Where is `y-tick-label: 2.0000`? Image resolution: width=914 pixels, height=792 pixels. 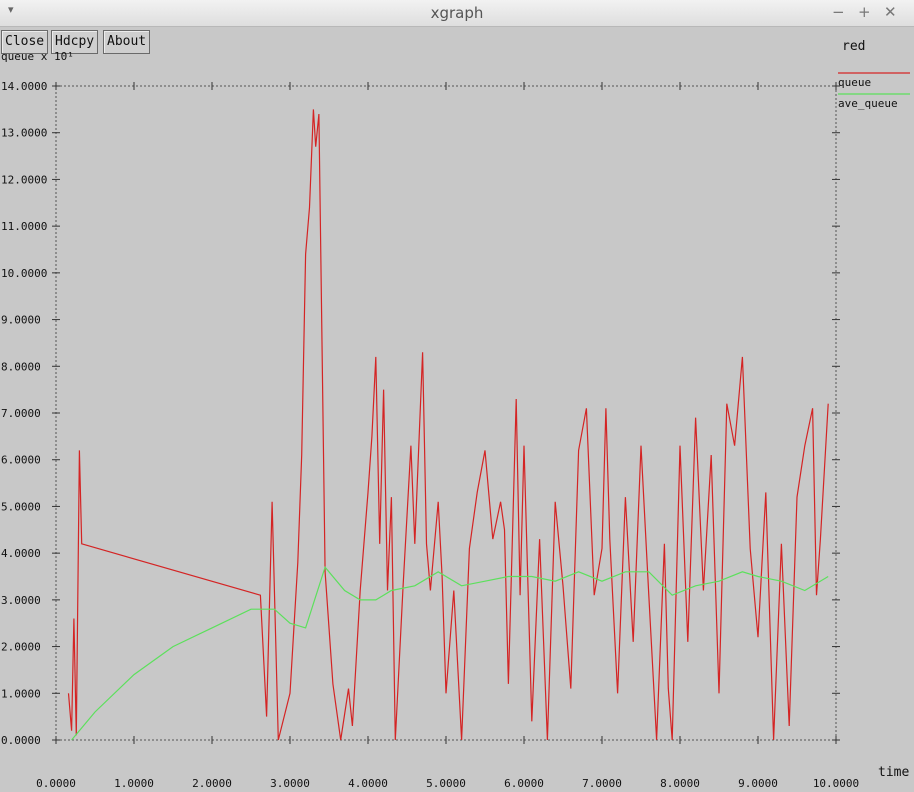 y-tick-label: 2.0000 is located at coordinates (21, 647).